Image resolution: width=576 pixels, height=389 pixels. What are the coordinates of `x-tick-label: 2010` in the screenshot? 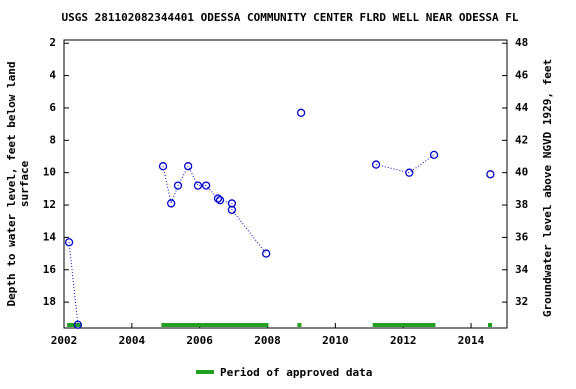 It's located at (335, 340).